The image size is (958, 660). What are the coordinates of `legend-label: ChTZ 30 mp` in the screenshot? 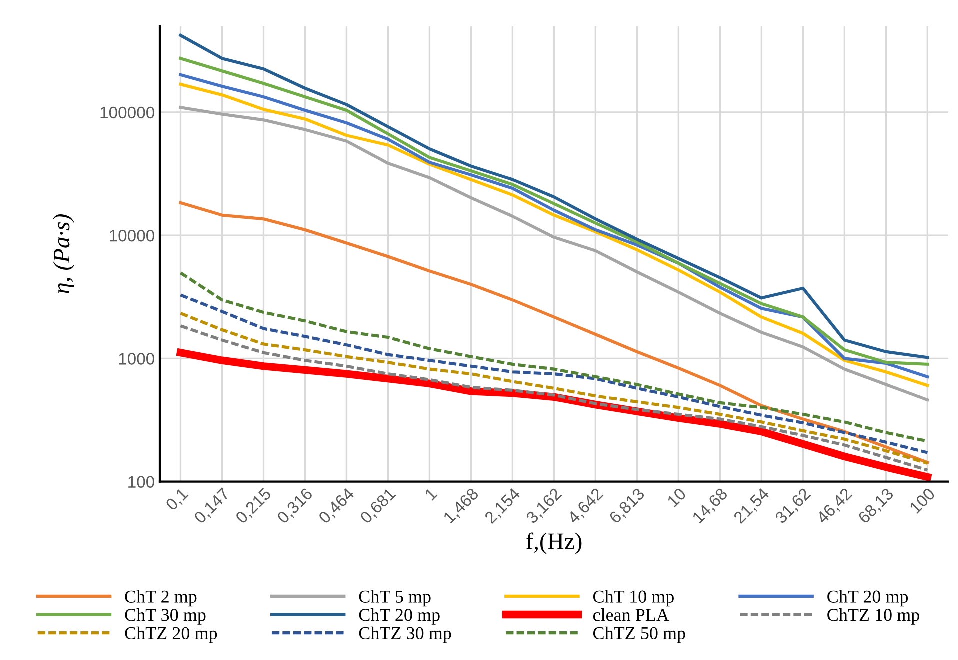 It's located at (405, 635).